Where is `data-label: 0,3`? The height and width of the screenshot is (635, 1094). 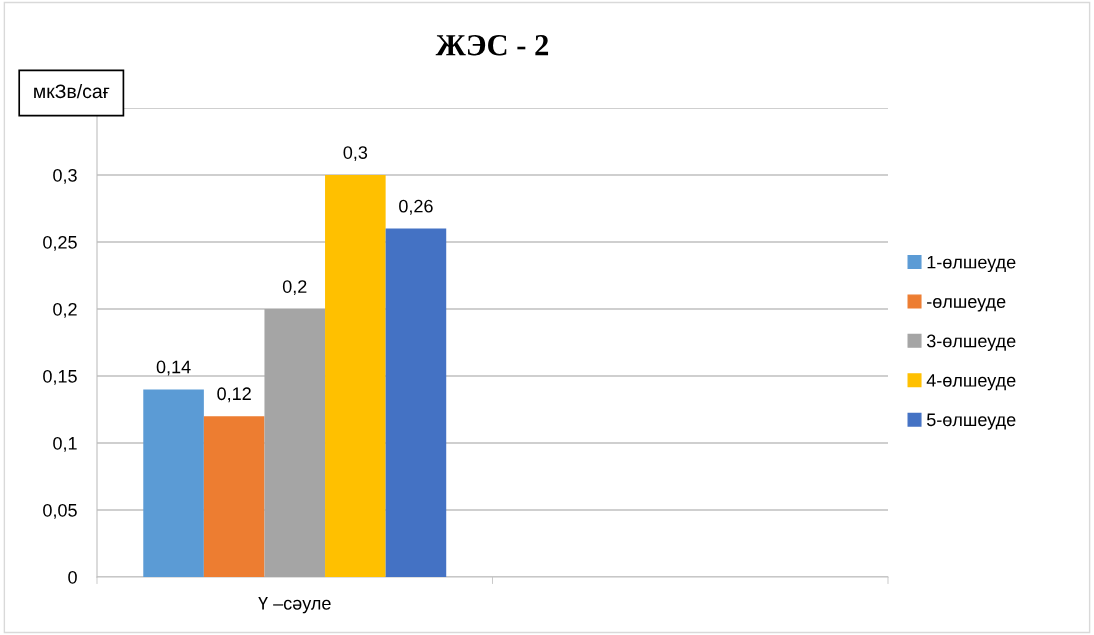 data-label: 0,3 is located at coordinates (355, 154).